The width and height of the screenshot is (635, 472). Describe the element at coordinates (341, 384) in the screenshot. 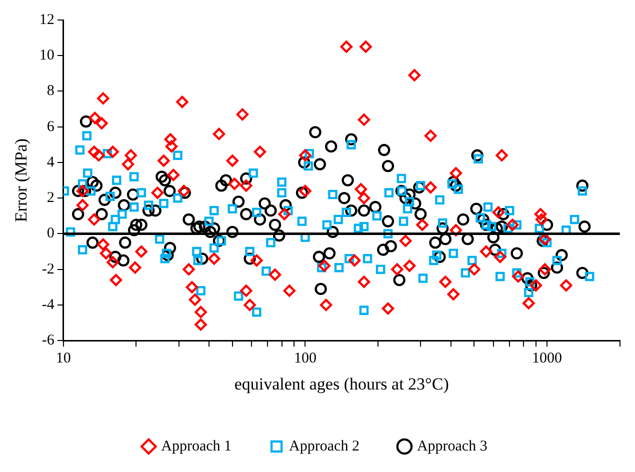

I see `x-axis-title: equivalent ages (hours at 23°C)` at that location.